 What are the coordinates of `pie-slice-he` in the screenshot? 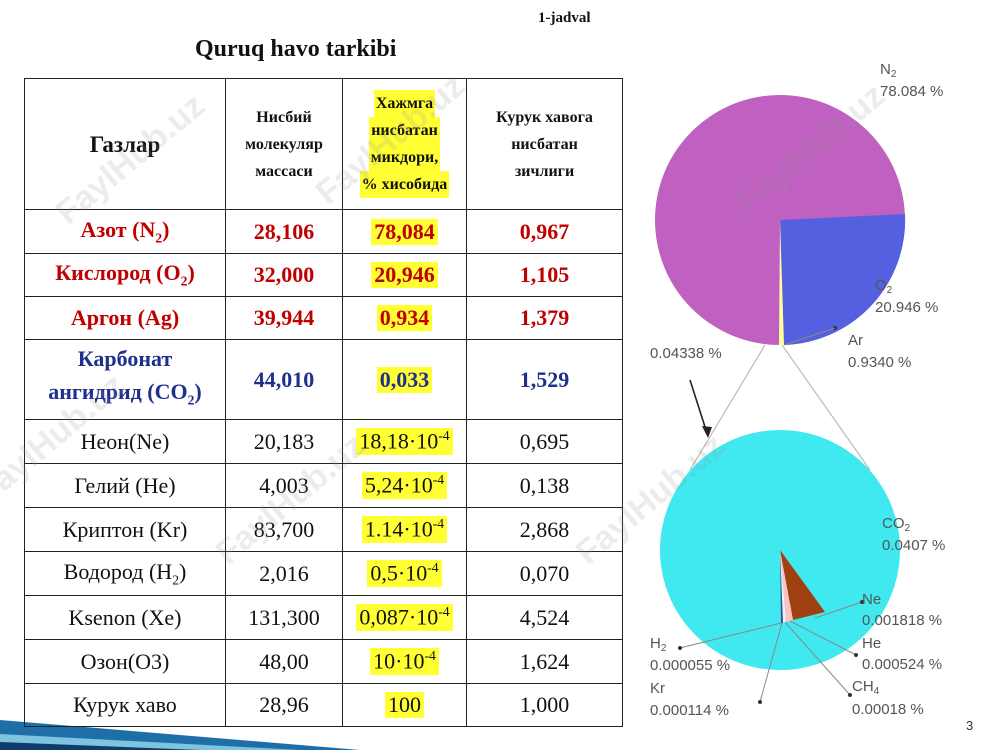 It's located at (786, 586).